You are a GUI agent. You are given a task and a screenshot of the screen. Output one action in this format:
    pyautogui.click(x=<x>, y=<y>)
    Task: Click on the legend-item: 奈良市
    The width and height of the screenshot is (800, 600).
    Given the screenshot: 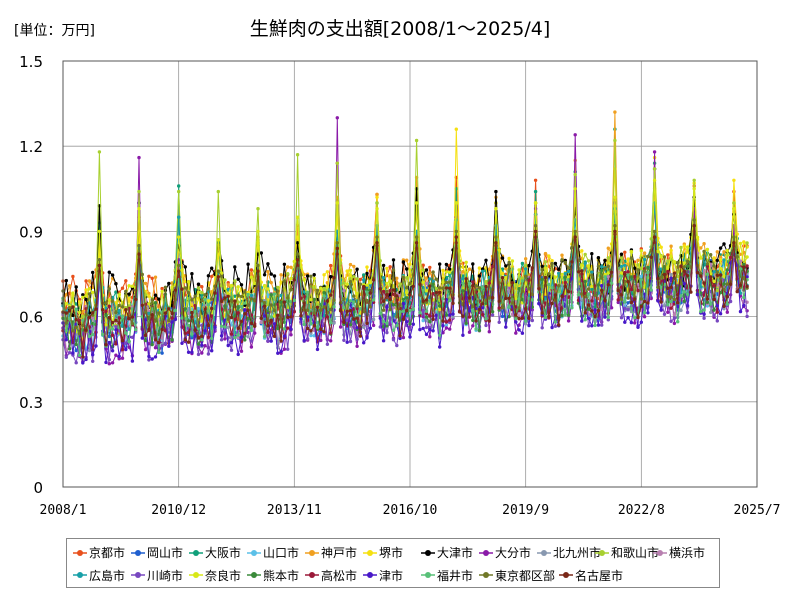 What is the action you would take?
    pyautogui.click(x=218, y=575)
    